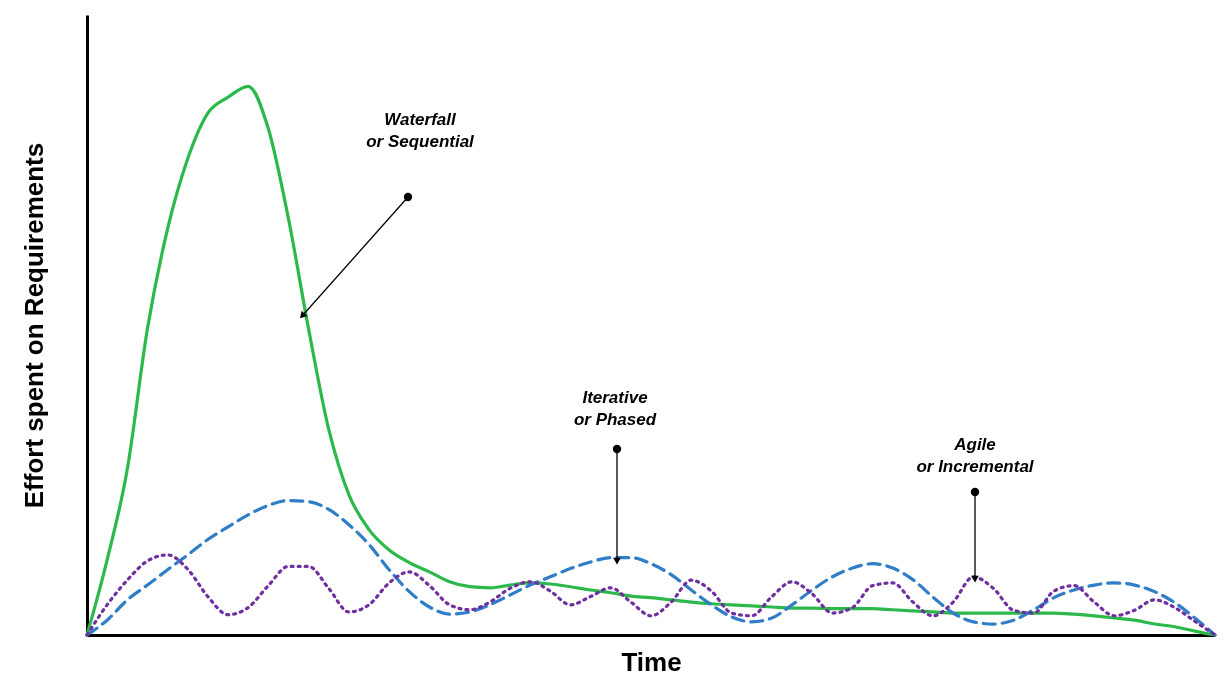  I want to click on annotation: Agile or Incremental, so click(975, 455).